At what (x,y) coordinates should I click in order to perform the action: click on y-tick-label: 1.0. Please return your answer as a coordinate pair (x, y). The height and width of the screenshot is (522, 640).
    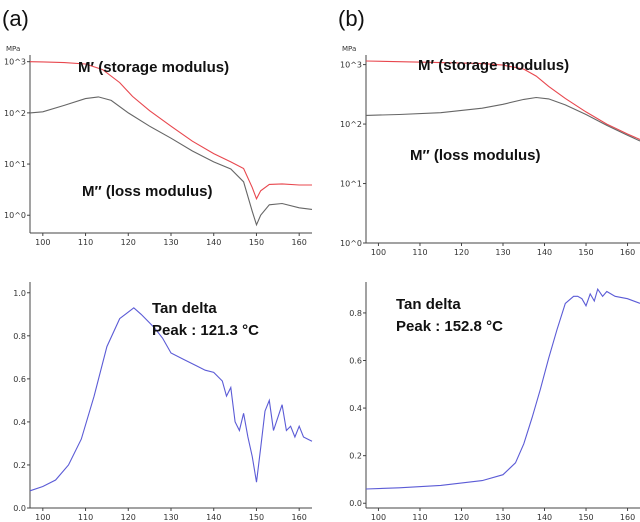
    Looking at the image, I should click on (19, 293).